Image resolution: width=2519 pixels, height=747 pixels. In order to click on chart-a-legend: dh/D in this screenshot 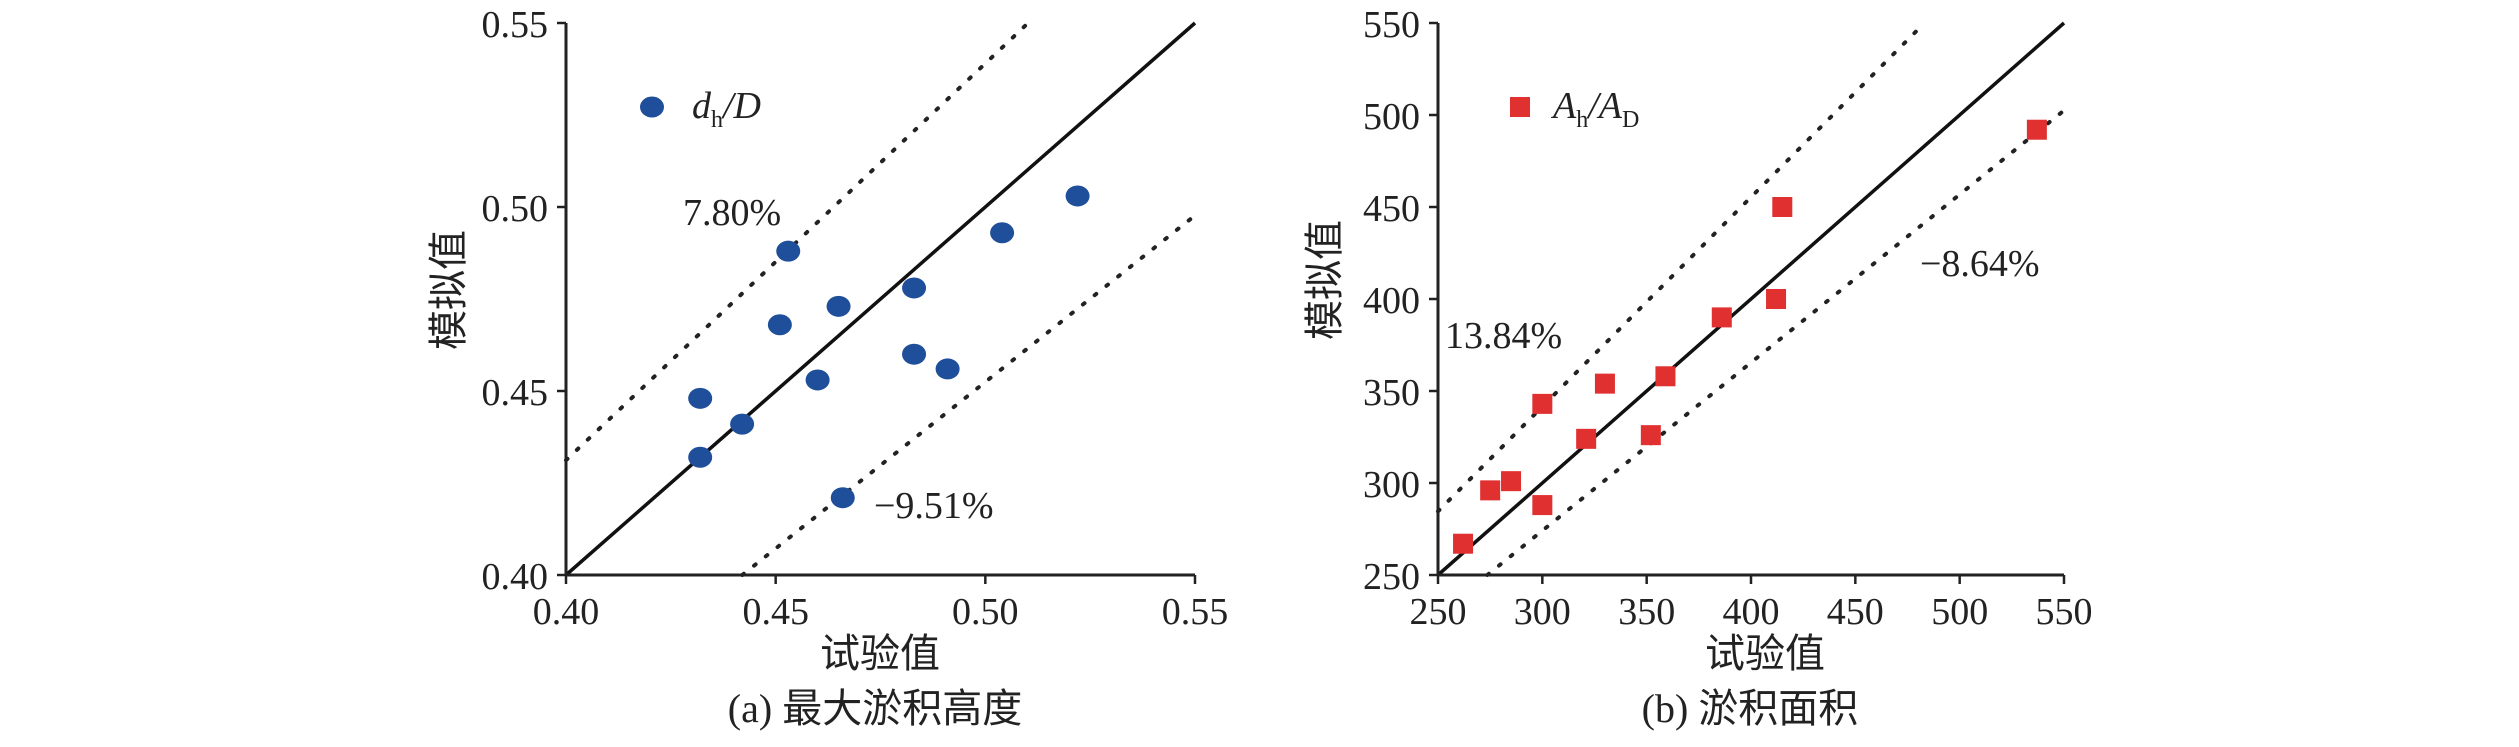, I will do `click(700, 109)`.